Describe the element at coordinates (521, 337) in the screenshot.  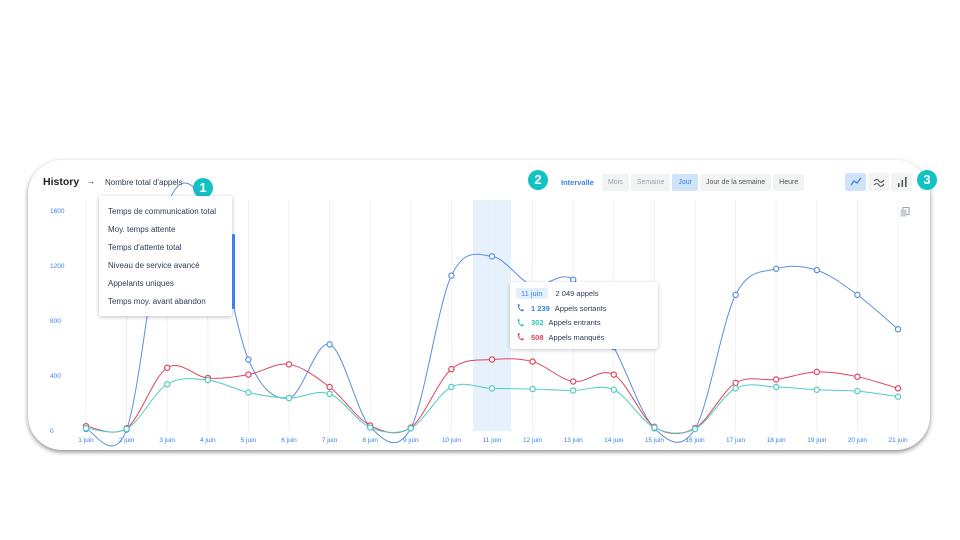
I see `missed-call-icon` at that location.